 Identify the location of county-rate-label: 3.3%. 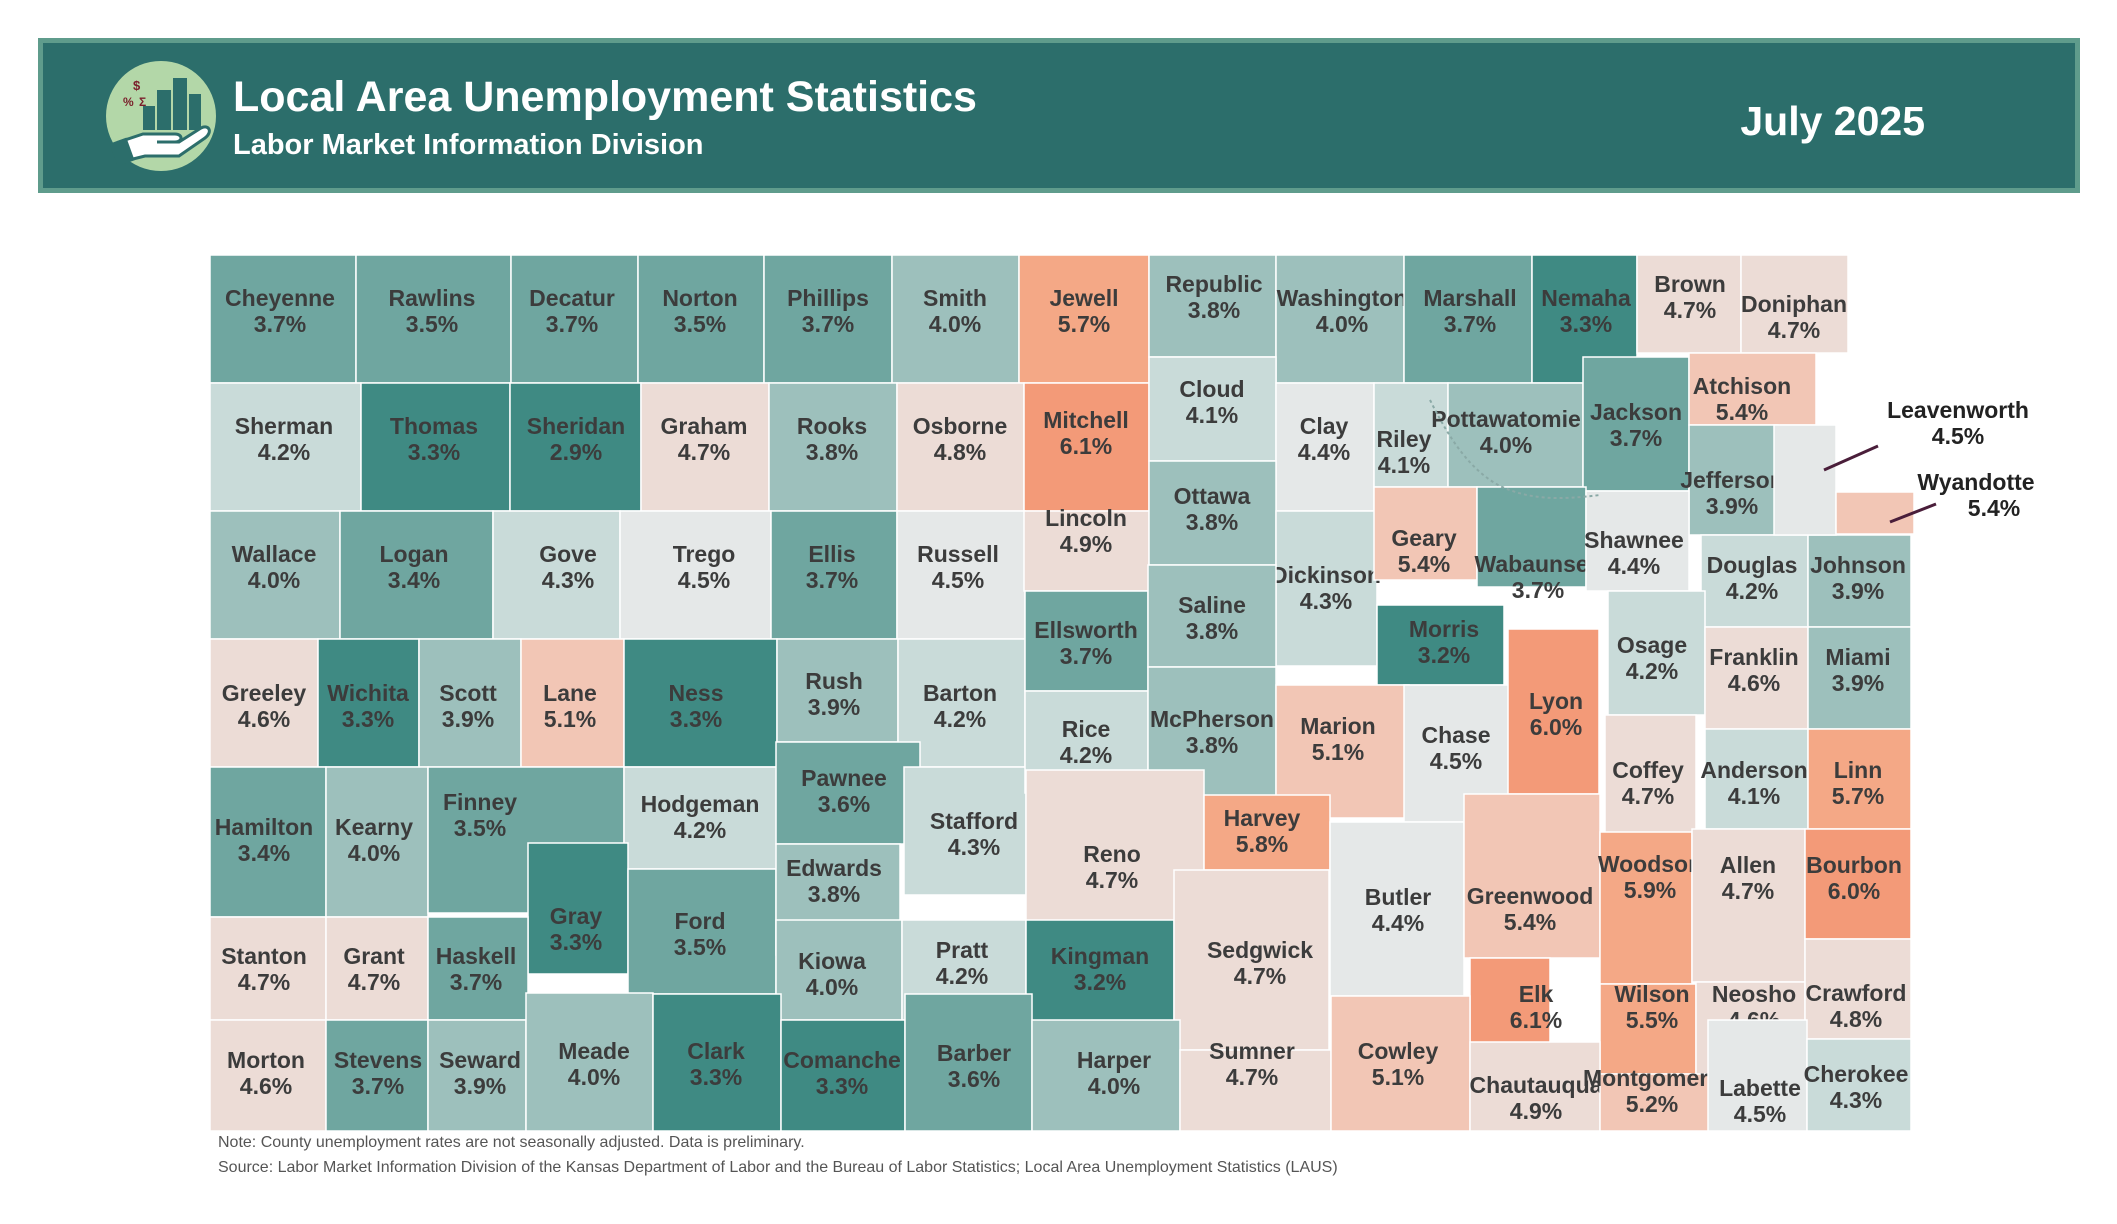
(1586, 324).